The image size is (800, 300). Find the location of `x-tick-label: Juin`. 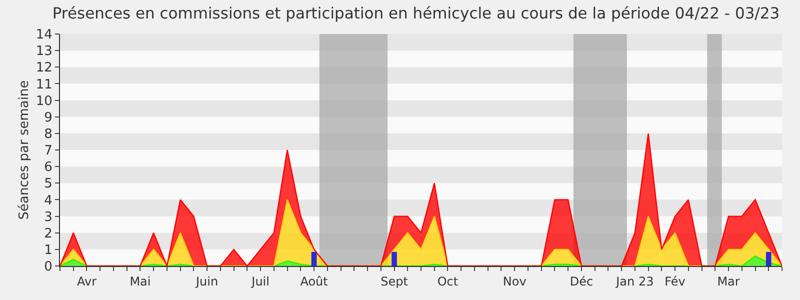

x-tick-label: Juin is located at coordinates (206, 281).